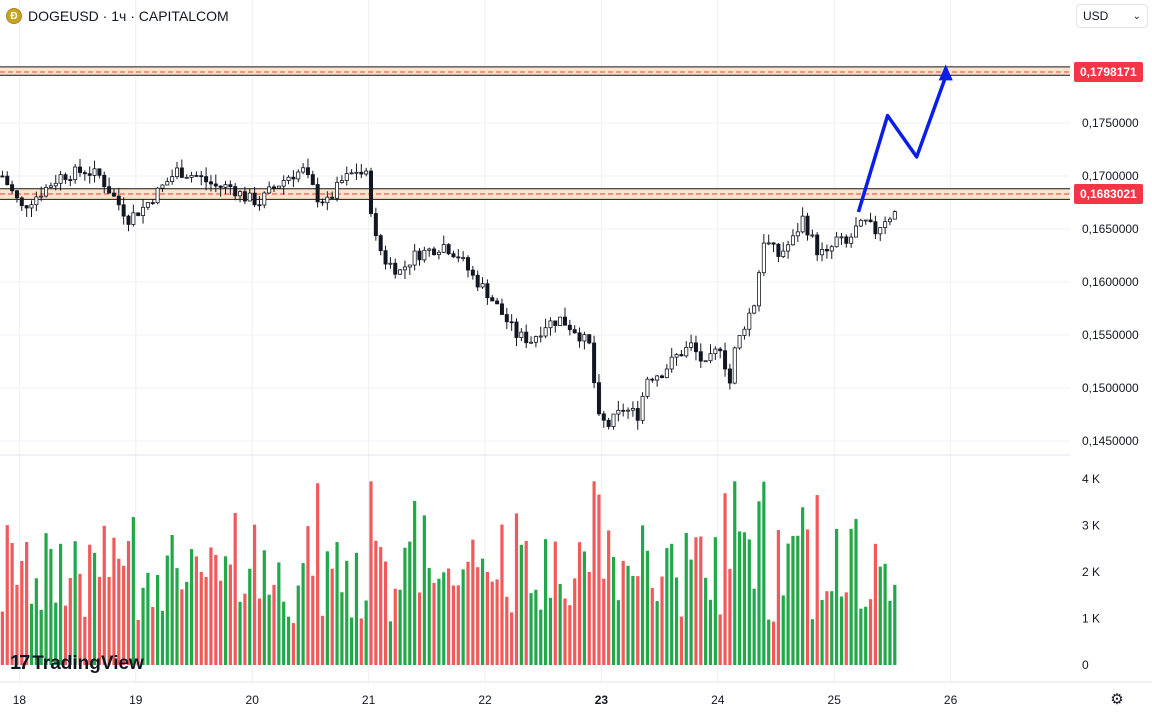 The width and height of the screenshot is (1152, 717). Describe the element at coordinates (535, 71) in the screenshot. I see `zone-fill` at that location.